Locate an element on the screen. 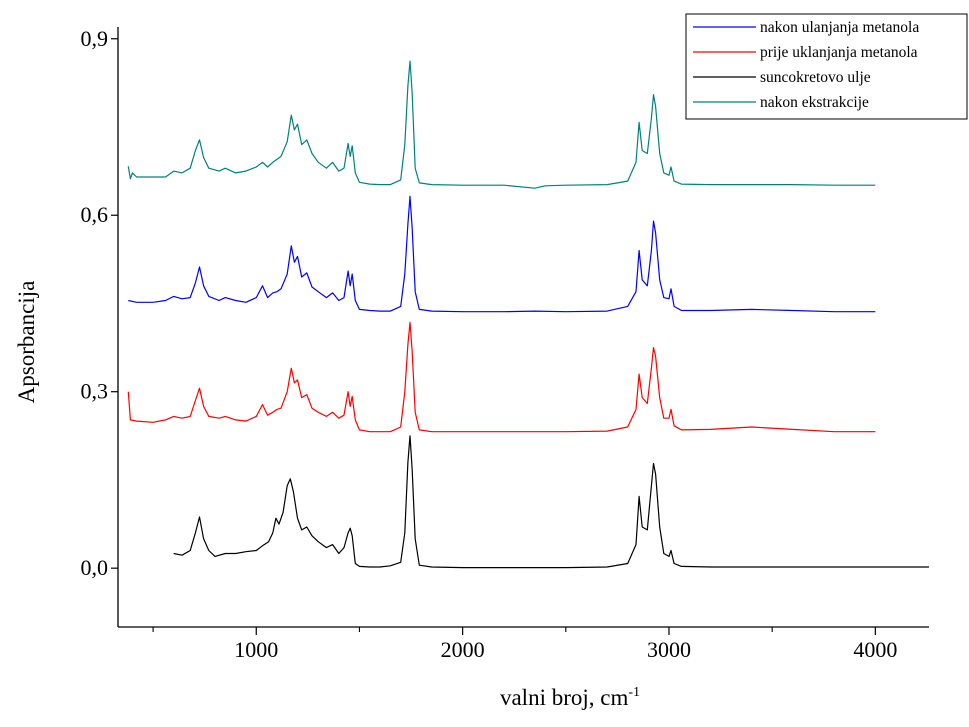 This screenshot has width=969, height=727. x-axis-title-superscript: -1 is located at coordinates (634, 692).